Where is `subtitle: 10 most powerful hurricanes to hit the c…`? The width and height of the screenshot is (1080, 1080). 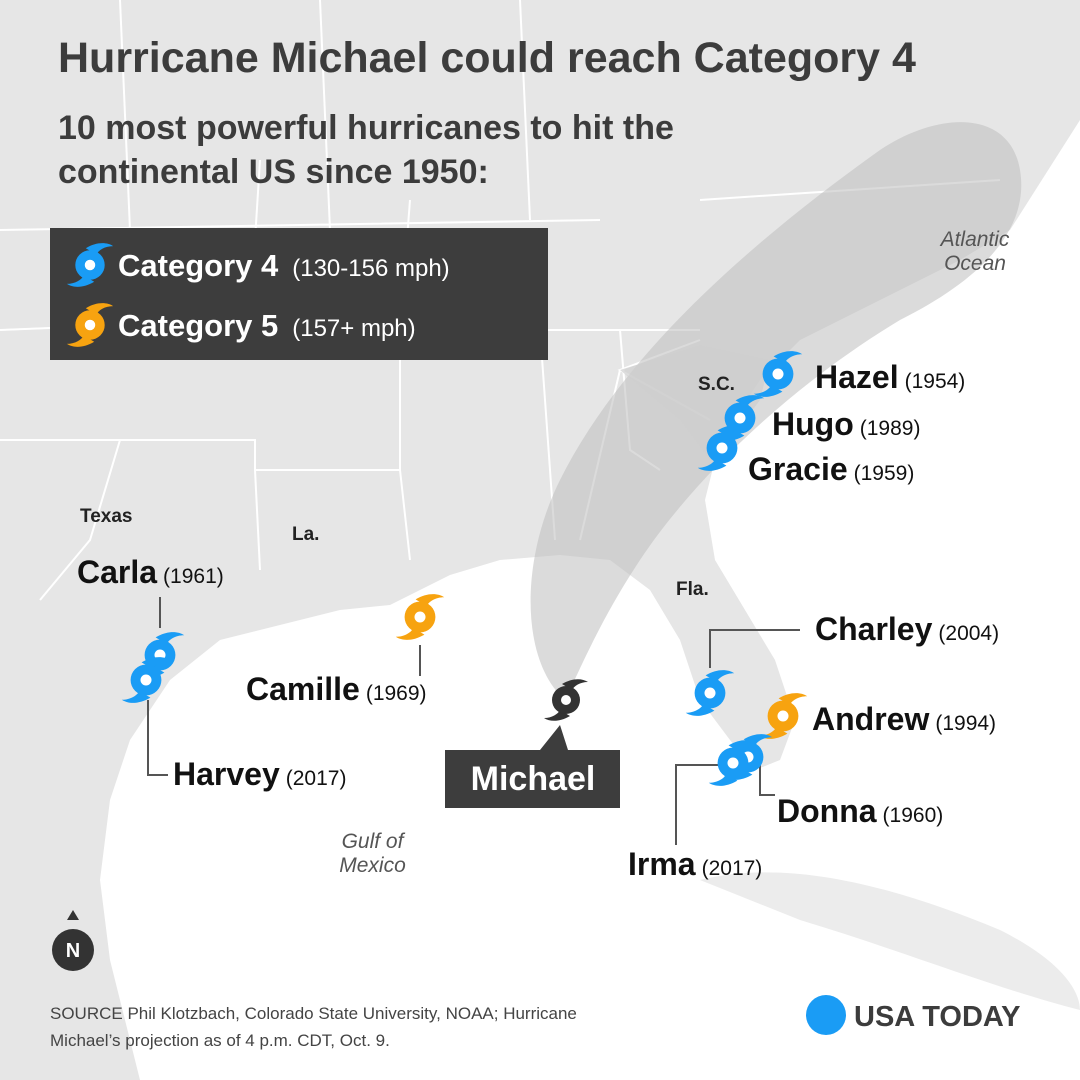
subtitle: 10 most powerful hurricanes to hit the c… is located at coordinates (366, 150).